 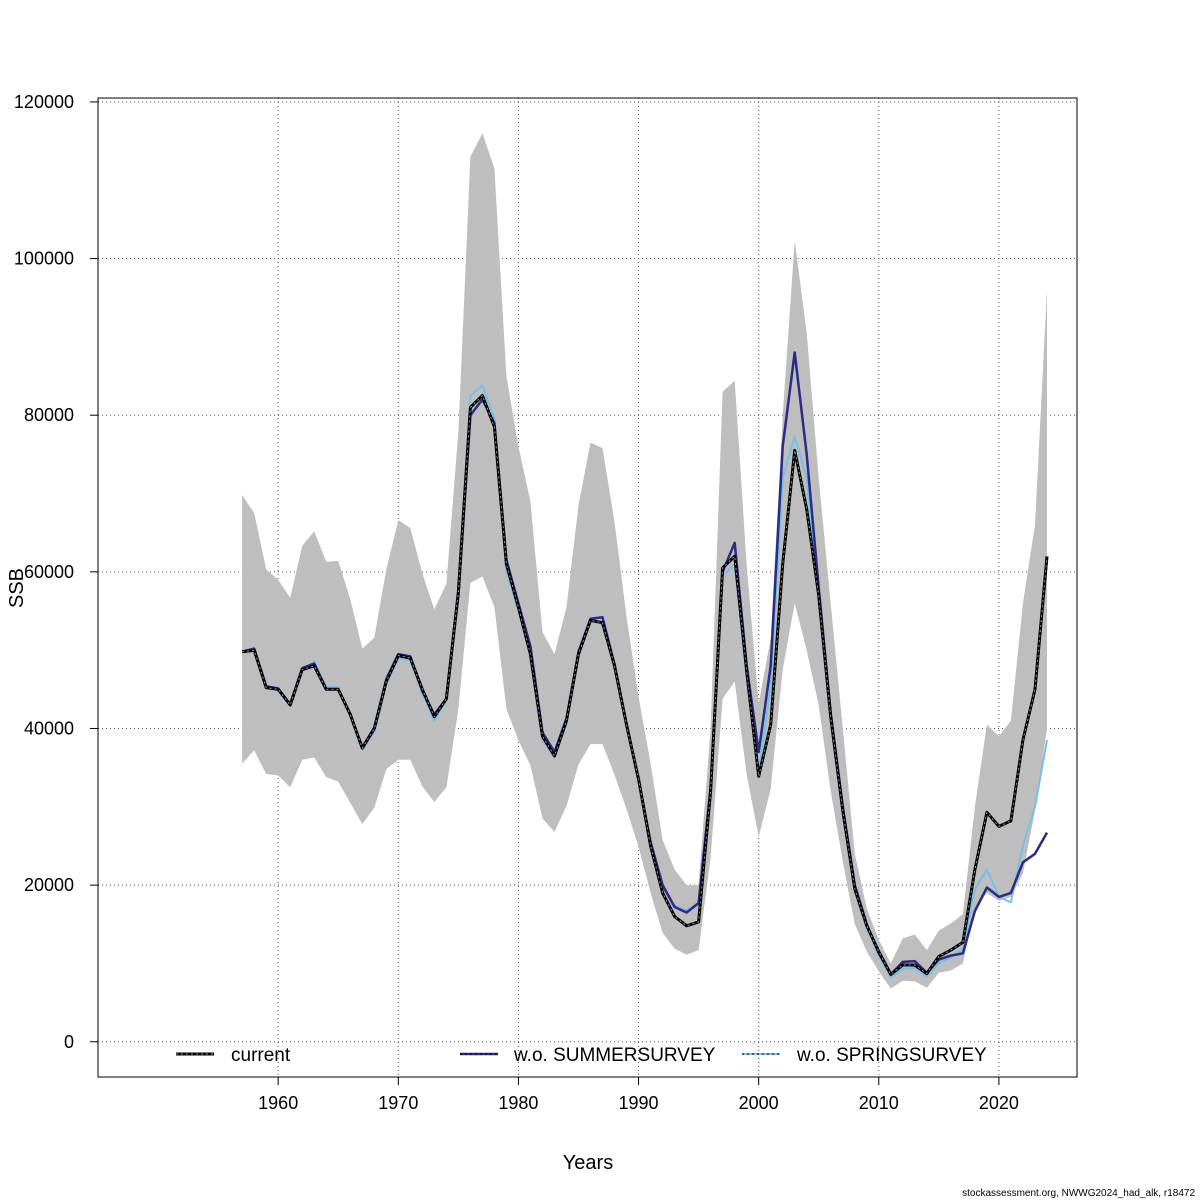 I want to click on y-tick-label: 100000, so click(x=44, y=259).